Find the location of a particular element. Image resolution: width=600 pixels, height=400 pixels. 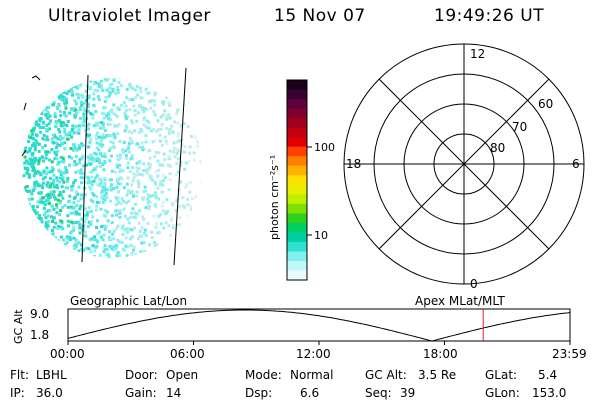

time-tick-label-2359: 23:59 is located at coordinates (569, 354).